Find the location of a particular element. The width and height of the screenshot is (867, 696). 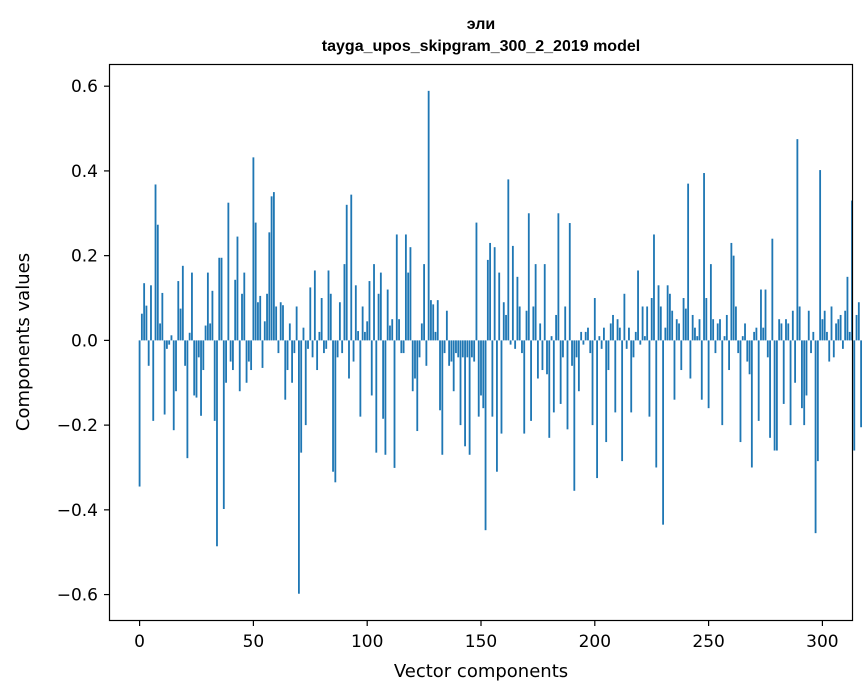

x-tick-label: 250 is located at coordinates (708, 642).